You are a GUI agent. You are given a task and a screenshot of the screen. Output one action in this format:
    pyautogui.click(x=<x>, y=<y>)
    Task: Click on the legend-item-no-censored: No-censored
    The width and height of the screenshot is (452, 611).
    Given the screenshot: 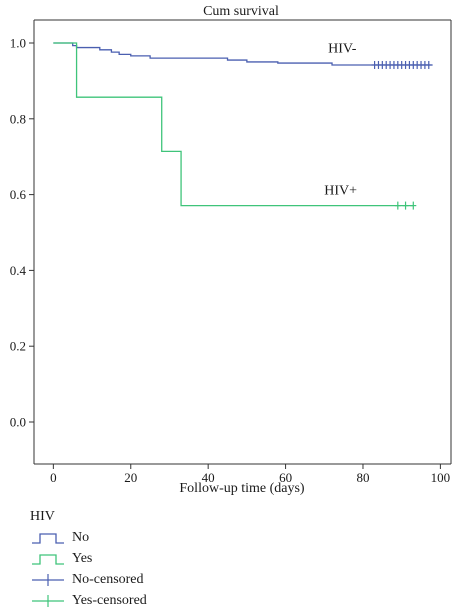 What is the action you would take?
    pyautogui.click(x=88, y=579)
    